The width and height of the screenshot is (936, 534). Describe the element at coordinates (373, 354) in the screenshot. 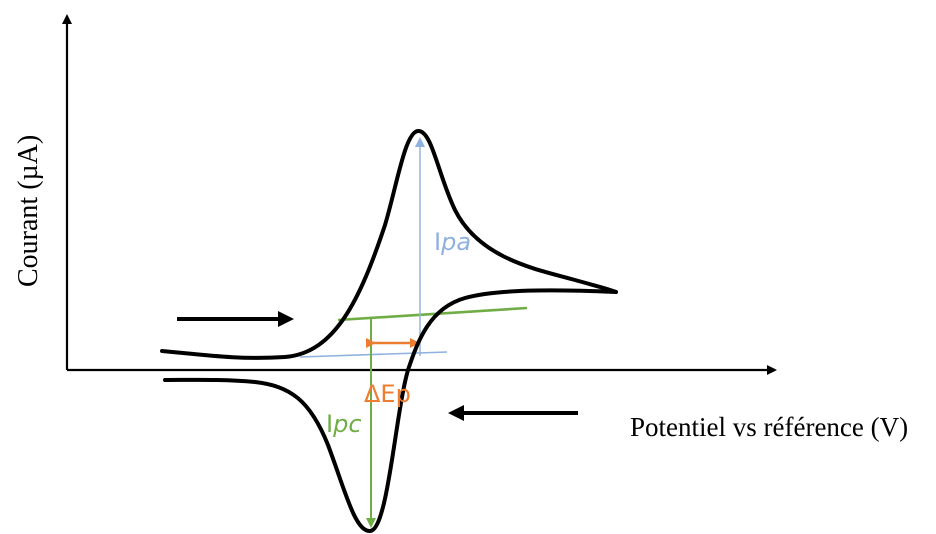

I see `anodic-baseline` at that location.